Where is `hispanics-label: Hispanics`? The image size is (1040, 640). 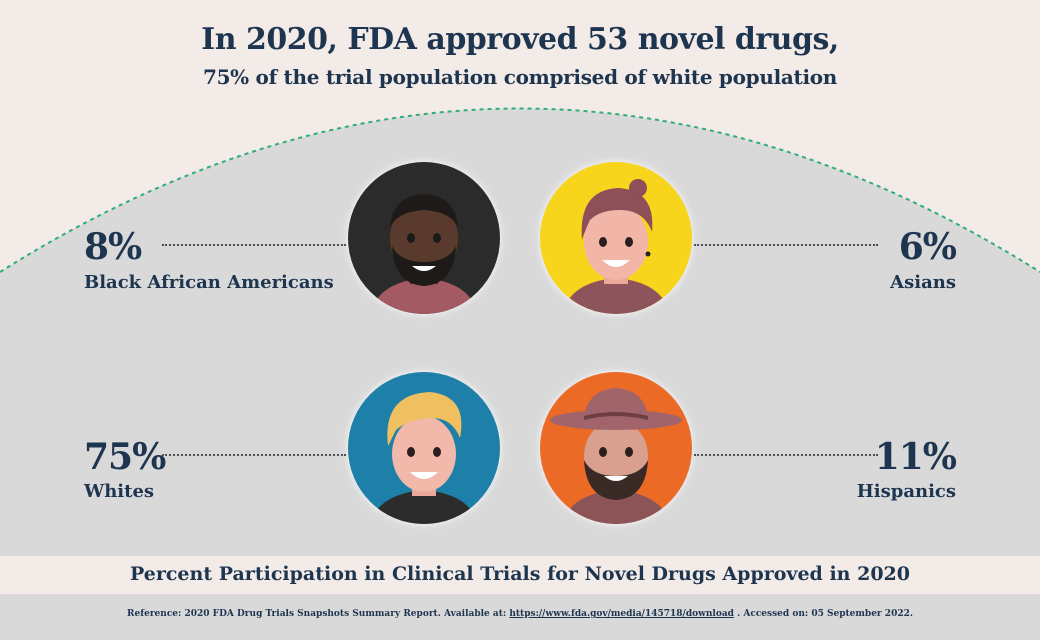 hispanics-label: Hispanics is located at coordinates (906, 491).